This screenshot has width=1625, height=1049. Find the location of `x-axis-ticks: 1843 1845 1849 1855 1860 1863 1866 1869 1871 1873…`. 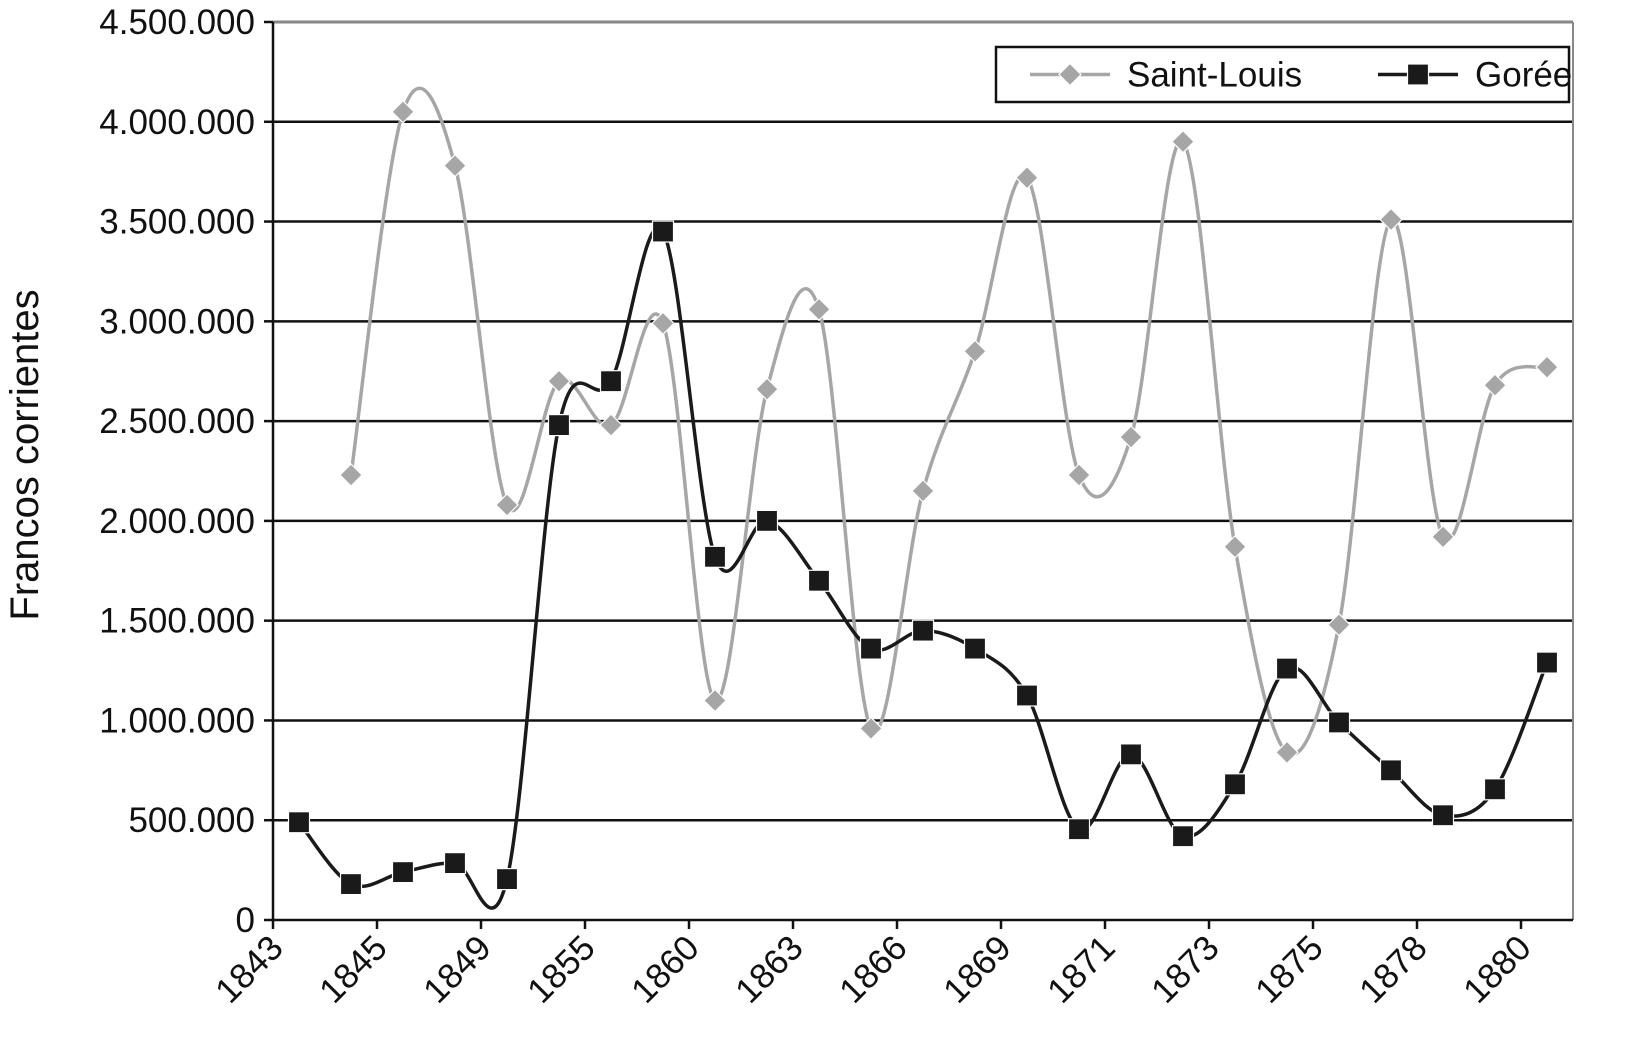

x-axis-ticks: 1843 1845 1849 1855 1860 1863 1866 1869 1871 1873… is located at coordinates (873, 965).